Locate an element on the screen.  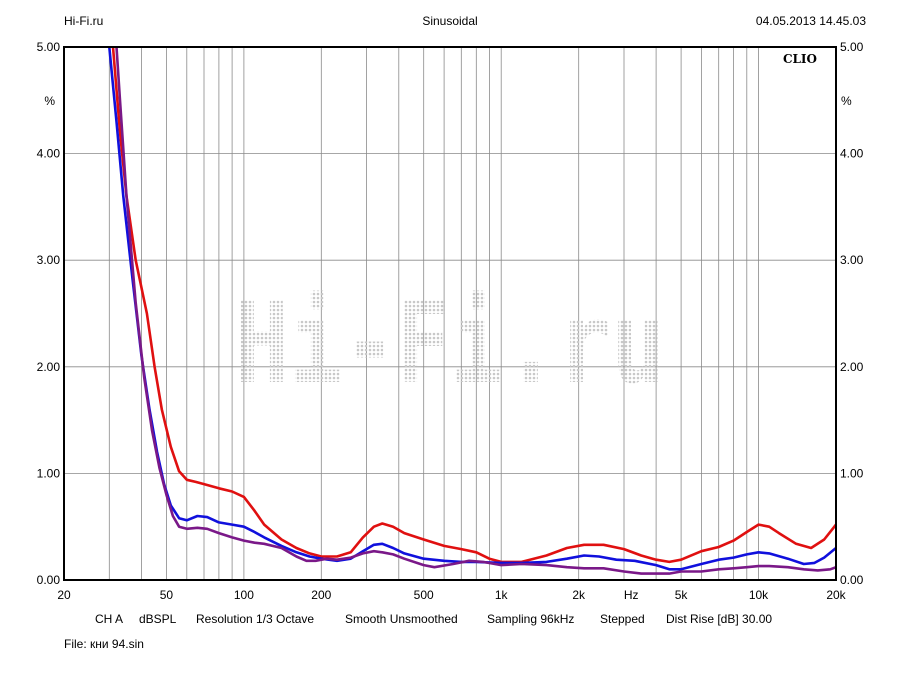
footer-resolution: Resolution 1/3 Octave is located at coordinates (255, 619).